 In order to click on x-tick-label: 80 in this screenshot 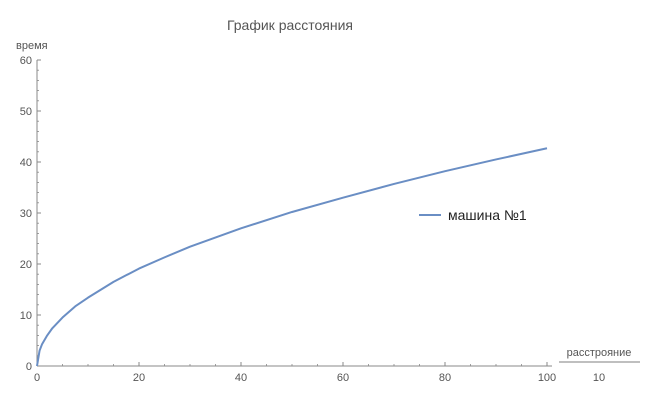, I will do `click(445, 378)`.